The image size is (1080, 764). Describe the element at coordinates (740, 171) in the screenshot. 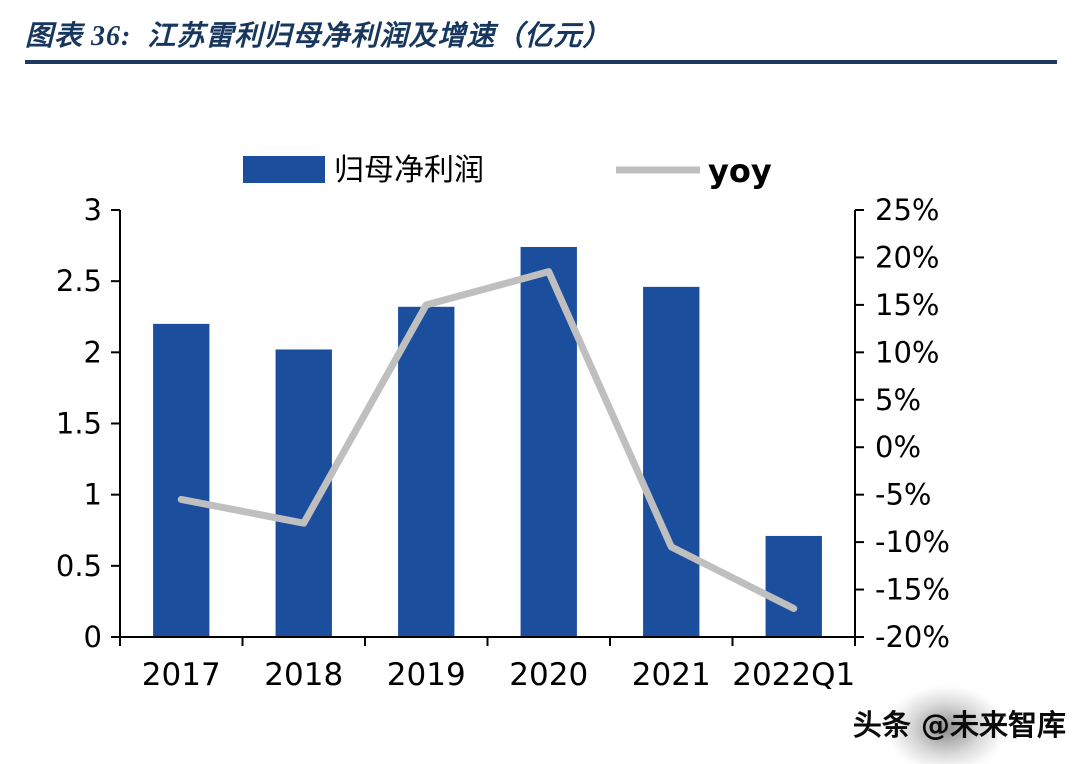

I see `legend-line-label: yoy` at that location.